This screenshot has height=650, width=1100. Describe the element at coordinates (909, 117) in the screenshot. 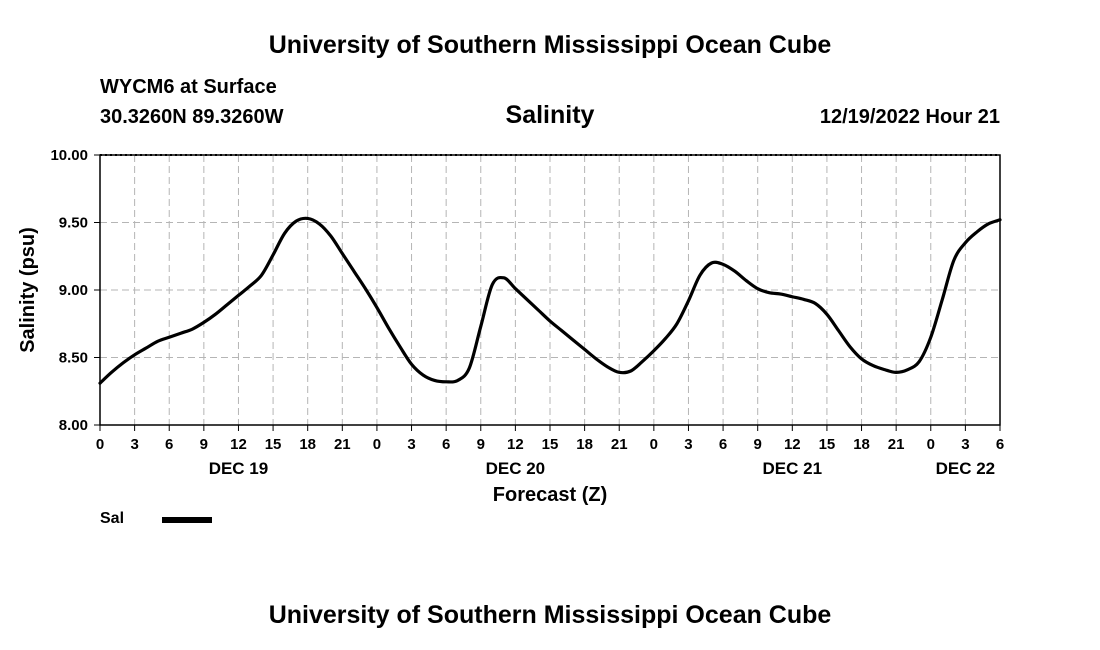

I see `forecast-timestamp: 12/19/2022 Hour 21` at that location.